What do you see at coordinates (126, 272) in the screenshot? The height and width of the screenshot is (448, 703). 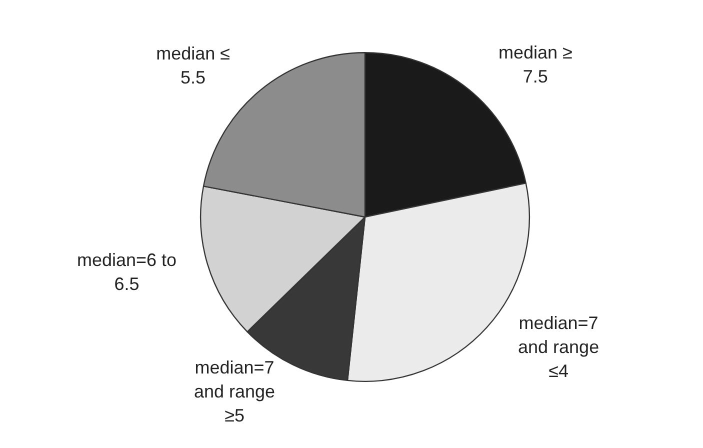 I see `slice-label: median=6 to 6.5` at bounding box center [126, 272].